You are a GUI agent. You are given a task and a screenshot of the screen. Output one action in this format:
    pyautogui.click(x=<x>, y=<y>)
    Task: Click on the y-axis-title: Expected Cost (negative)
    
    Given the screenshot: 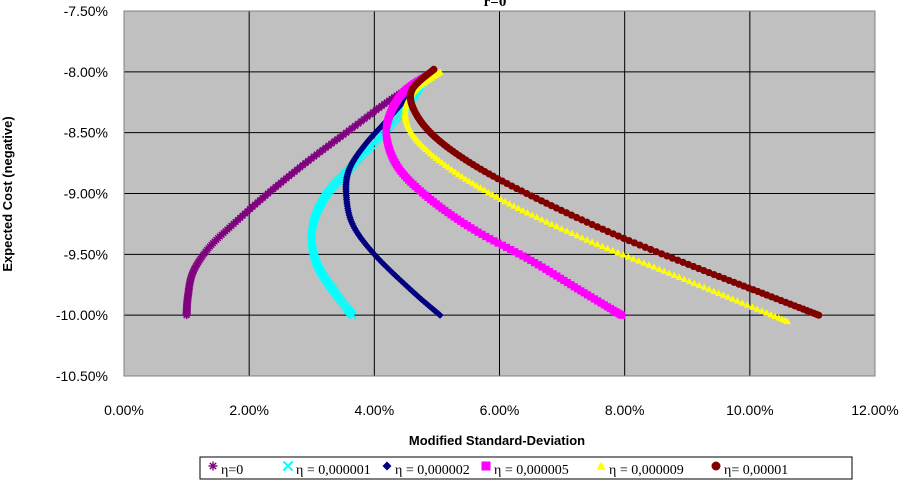 What is the action you would take?
    pyautogui.click(x=7, y=193)
    